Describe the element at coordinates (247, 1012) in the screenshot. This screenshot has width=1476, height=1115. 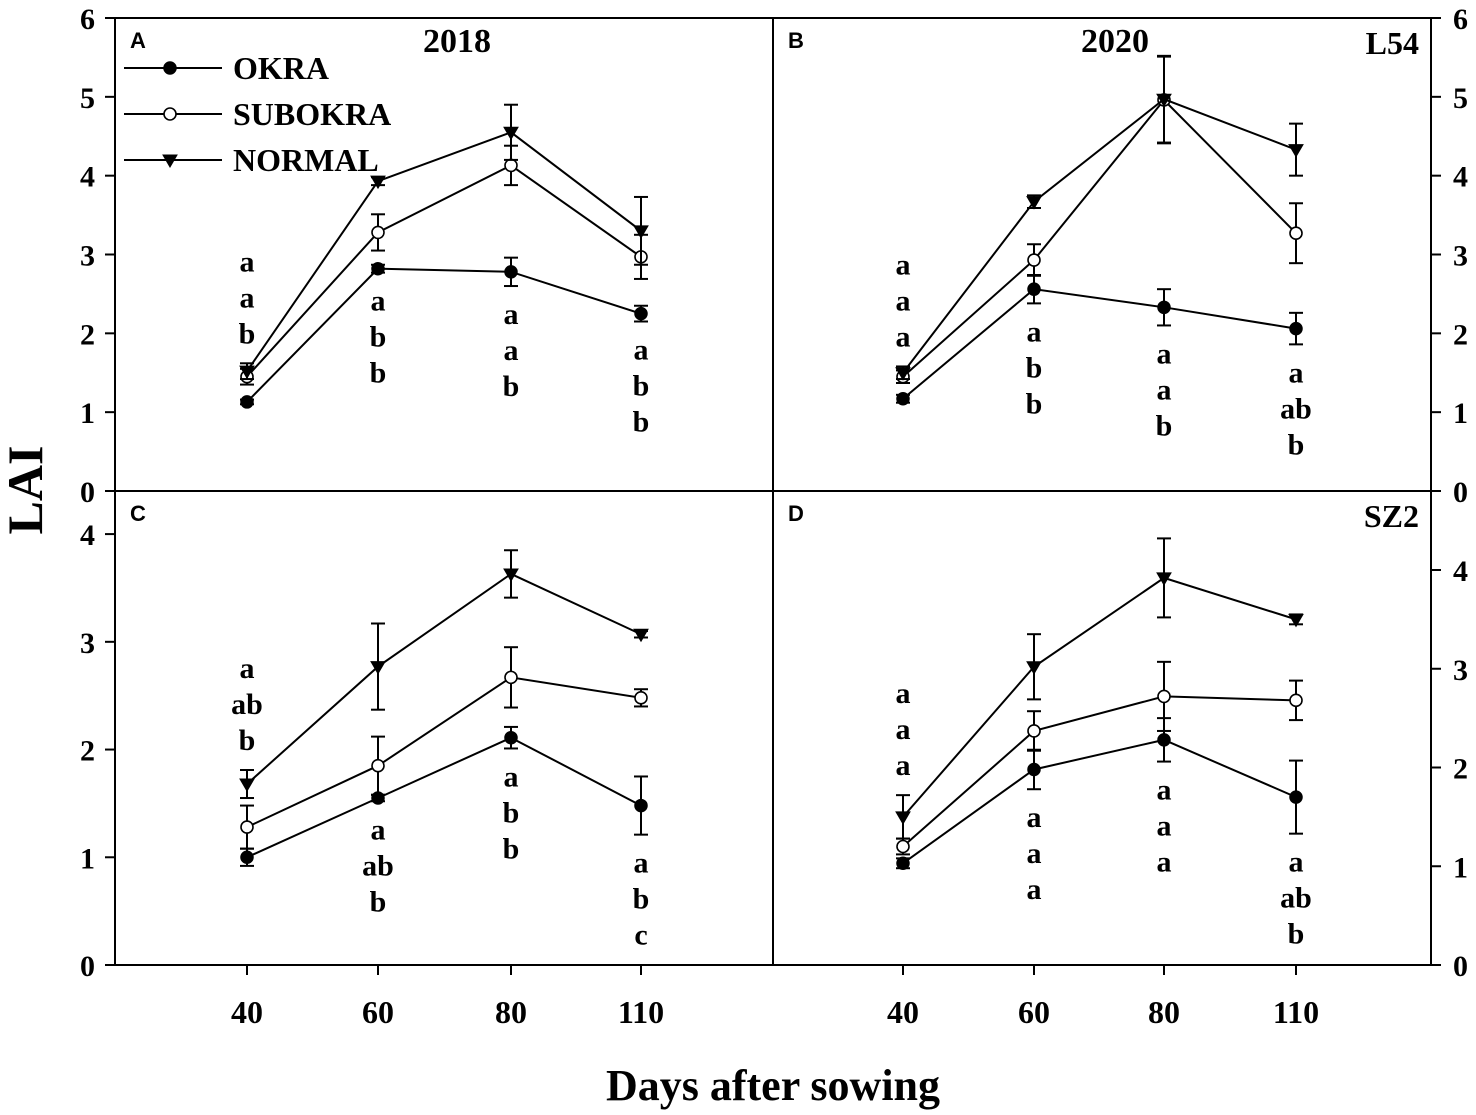
I see `x-tick-label: 40` at that location.